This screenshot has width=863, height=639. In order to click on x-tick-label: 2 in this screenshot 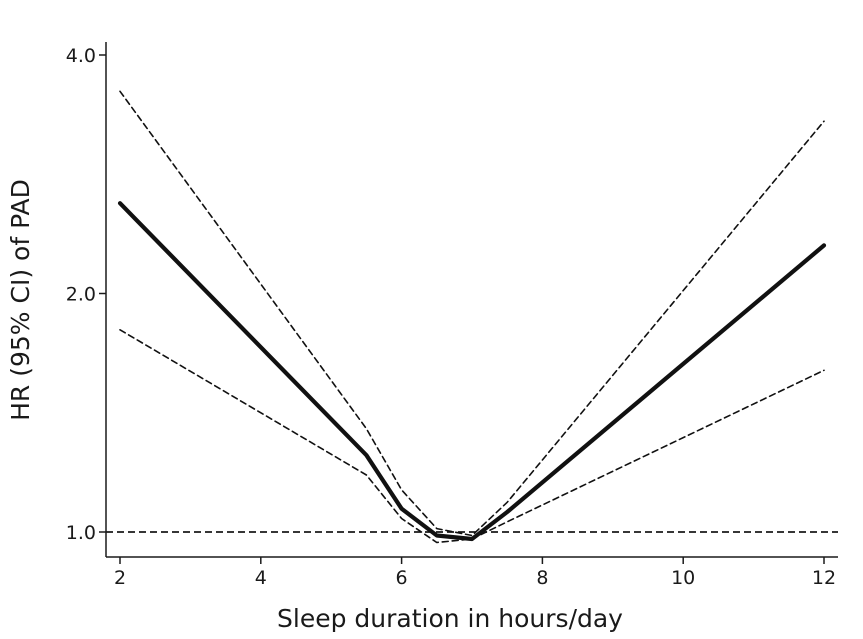, I will do `click(120, 578)`.